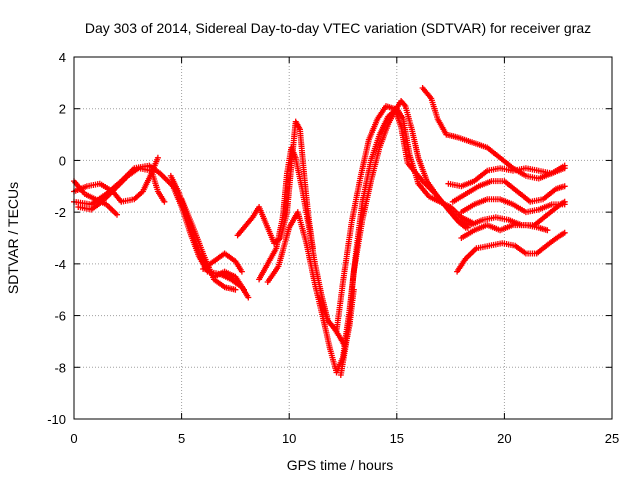  I want to click on y-tick-label: -6, so click(60, 316).